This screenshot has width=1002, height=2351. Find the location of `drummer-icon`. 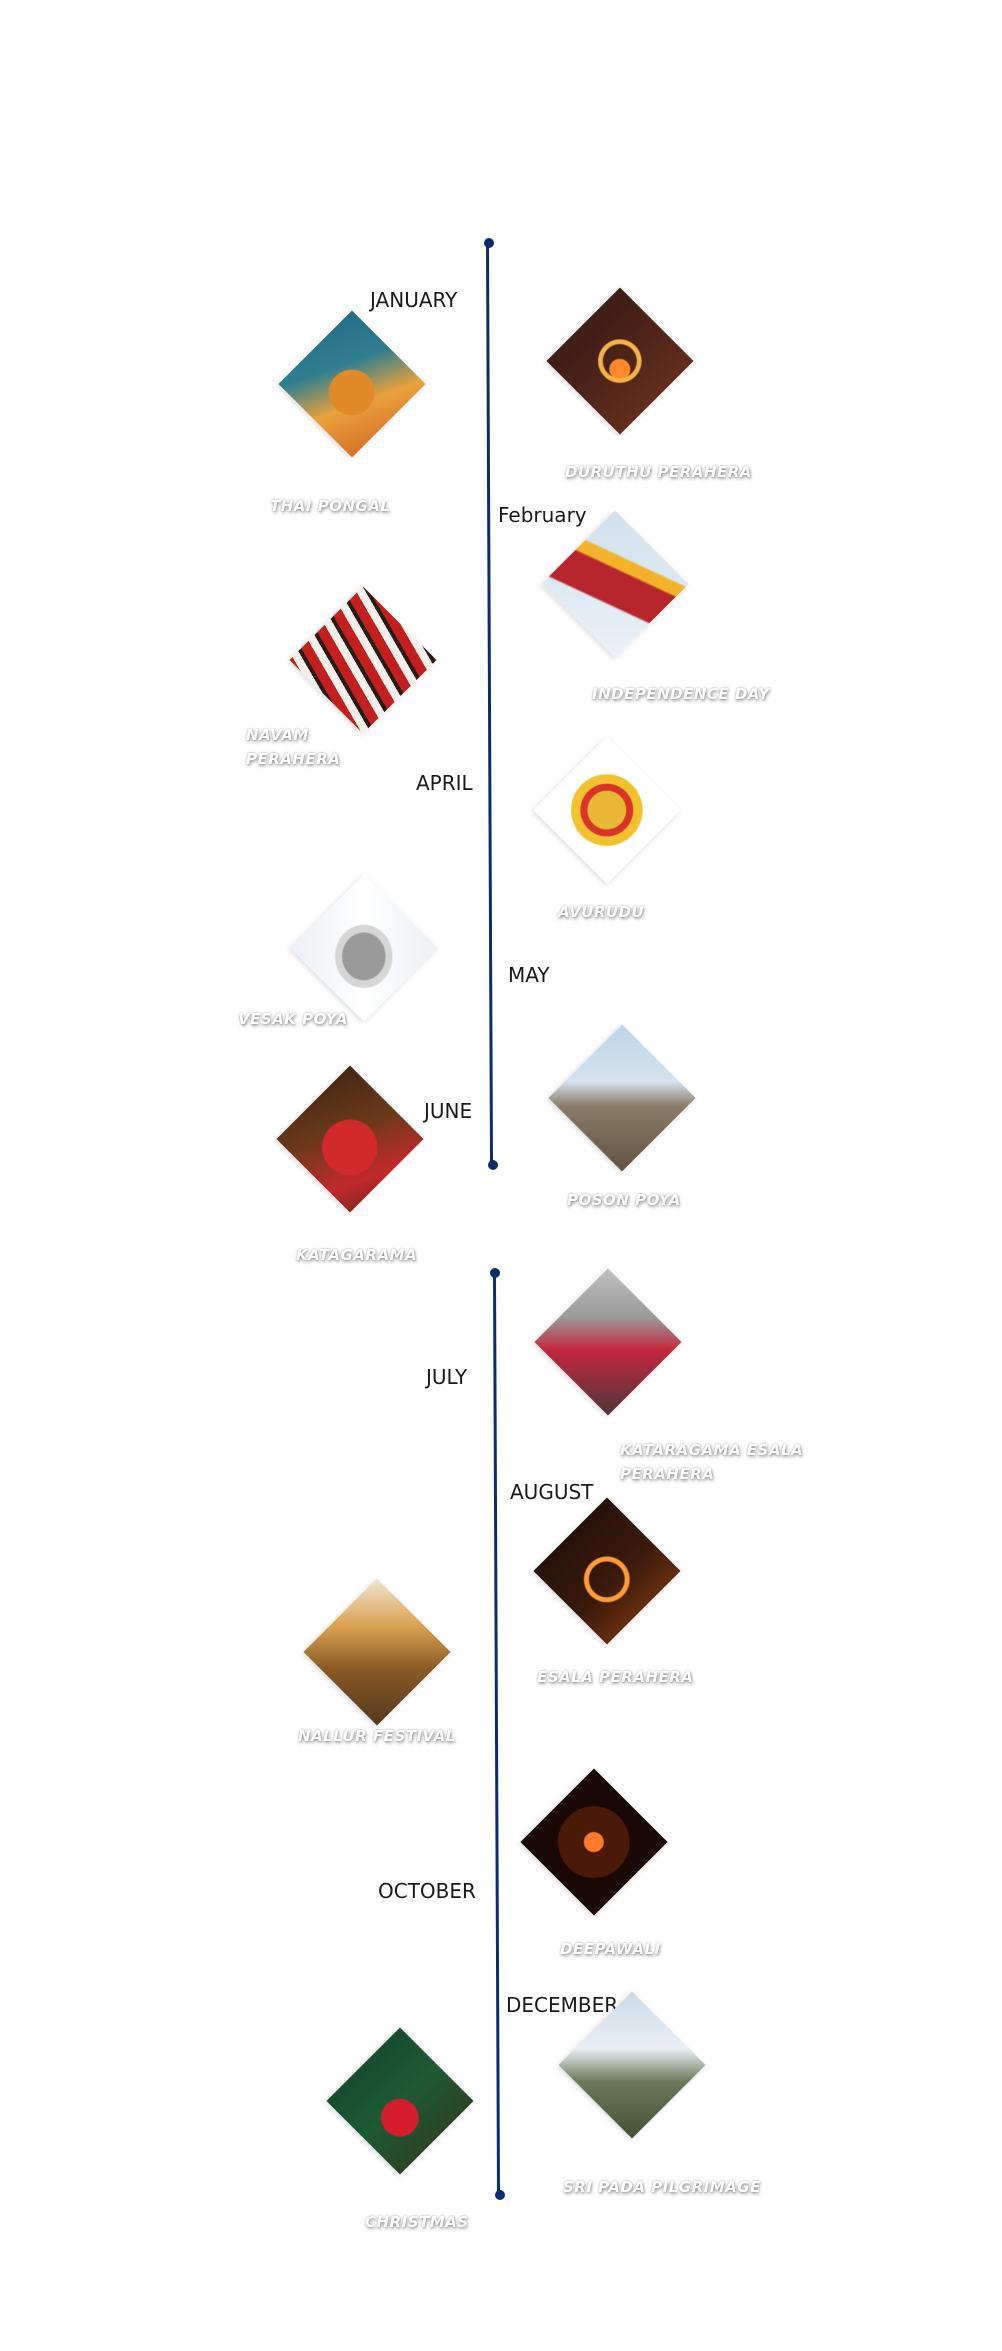

drummer-icon is located at coordinates (363, 660).